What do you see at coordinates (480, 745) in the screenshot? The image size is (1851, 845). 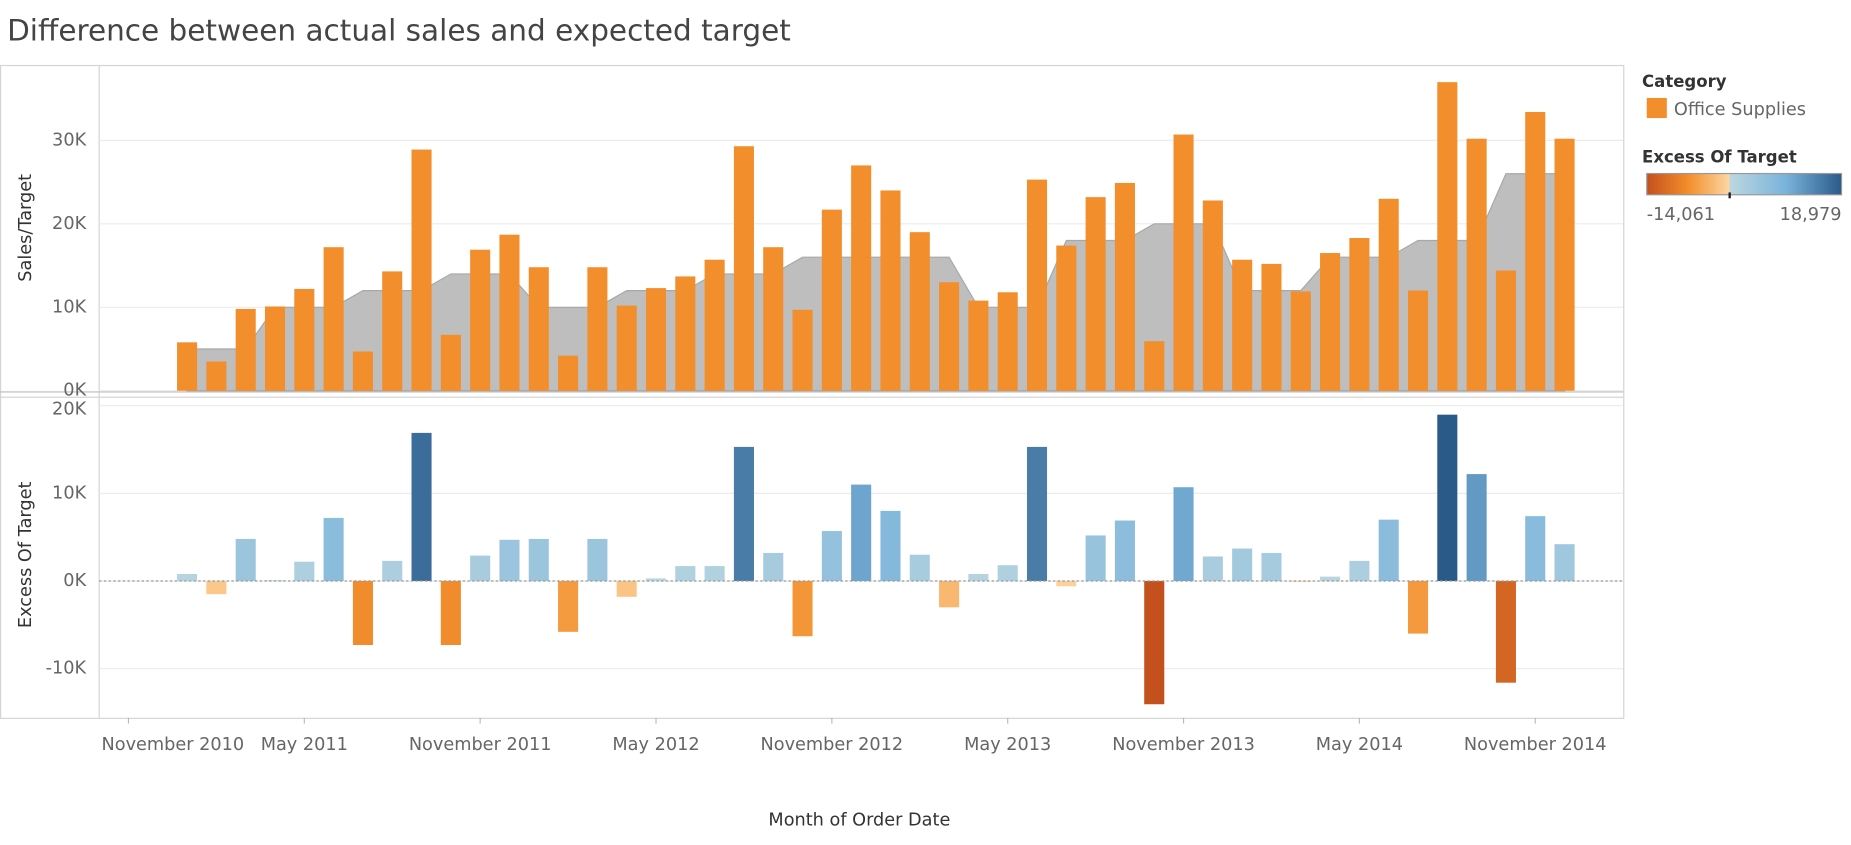 I see `x-tick-label: November 2011` at bounding box center [480, 745].